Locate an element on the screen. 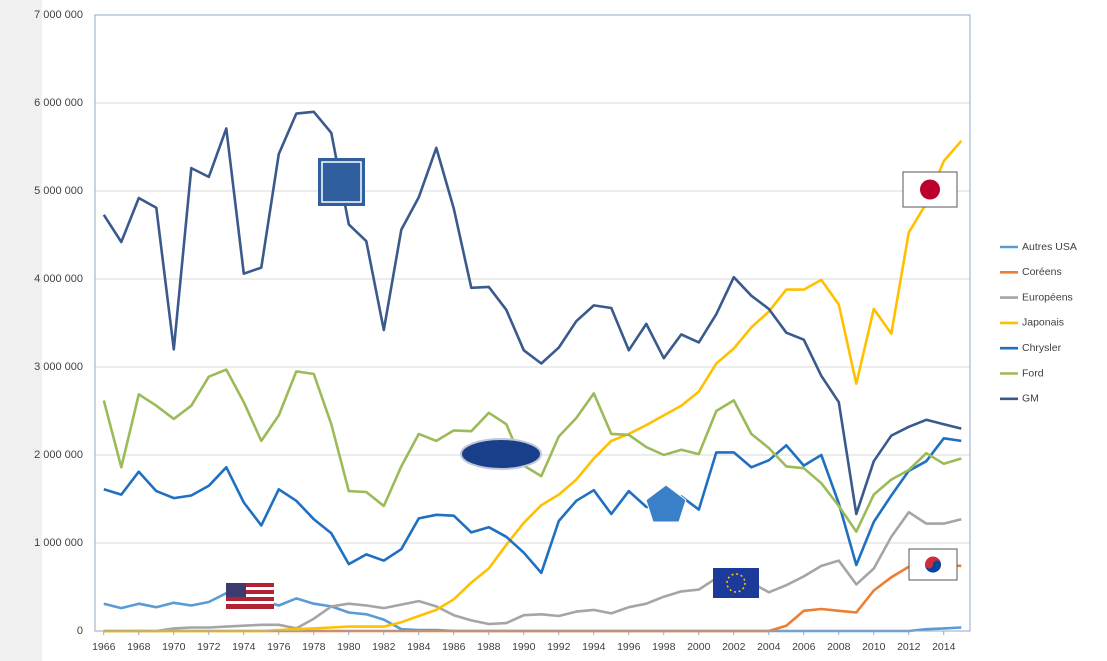  x-tick-label: 2012 is located at coordinates (909, 647).